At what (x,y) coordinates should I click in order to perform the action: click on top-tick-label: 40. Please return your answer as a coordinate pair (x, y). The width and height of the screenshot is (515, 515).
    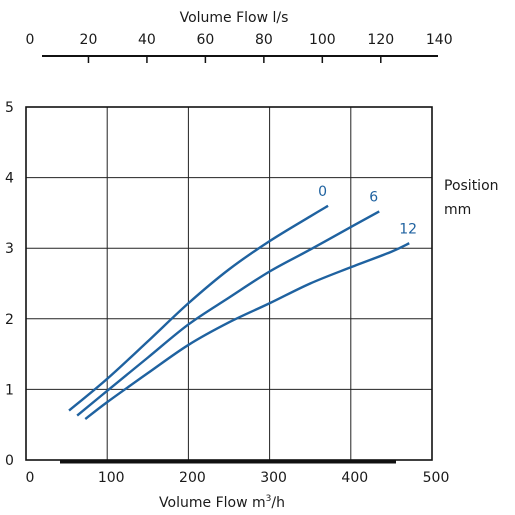
    Looking at the image, I should click on (147, 40).